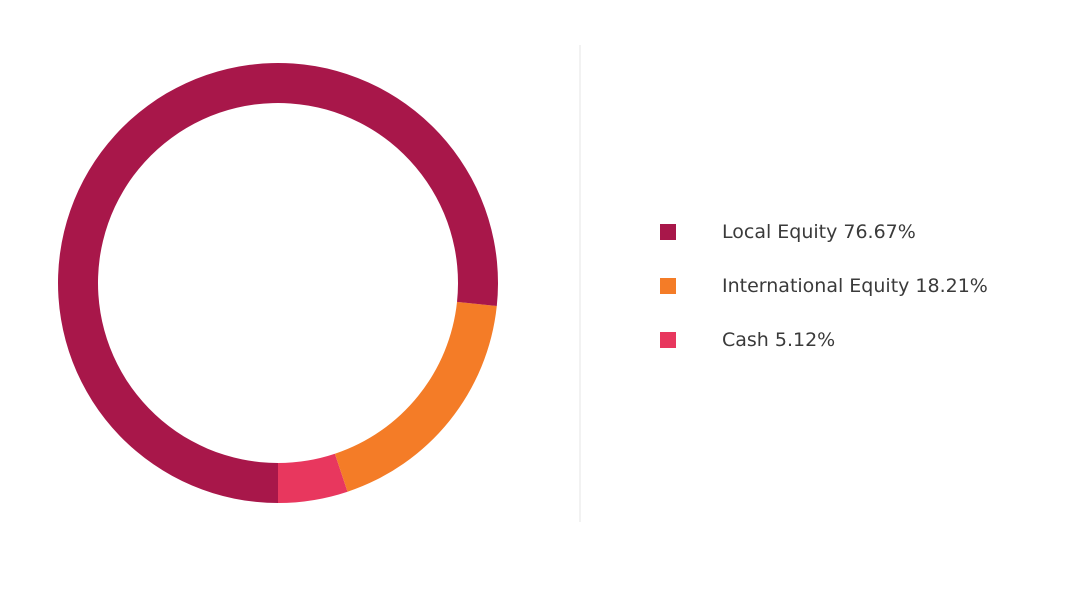  I want to click on legend-label: Cash 5.12%, so click(778, 340).